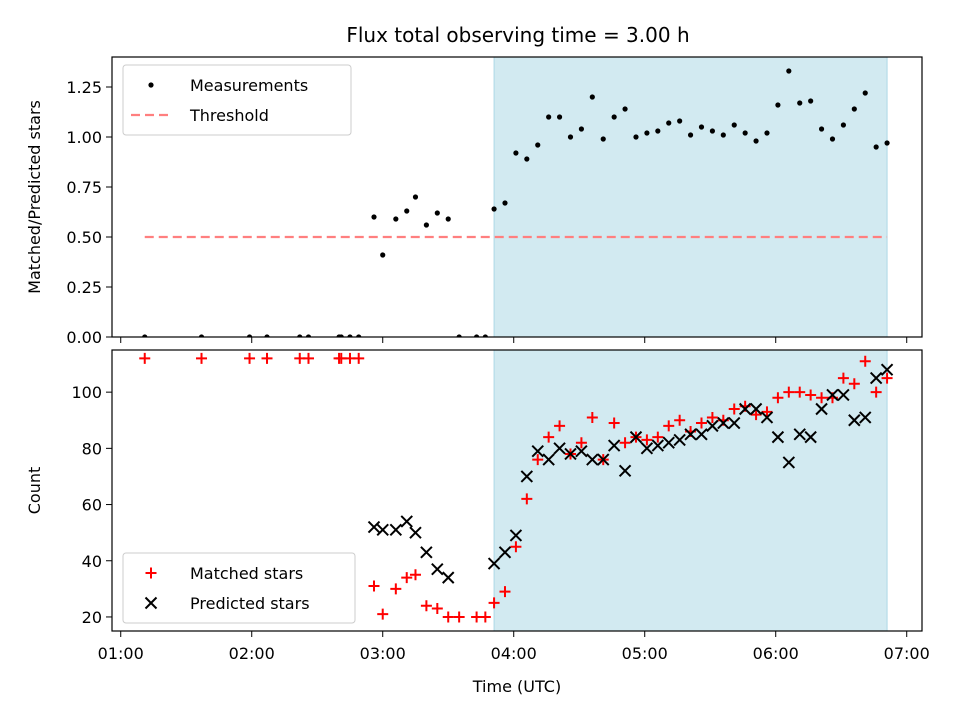 The width and height of the screenshot is (960, 720). I want to click on x-tick-label: 07:00, so click(907, 653).